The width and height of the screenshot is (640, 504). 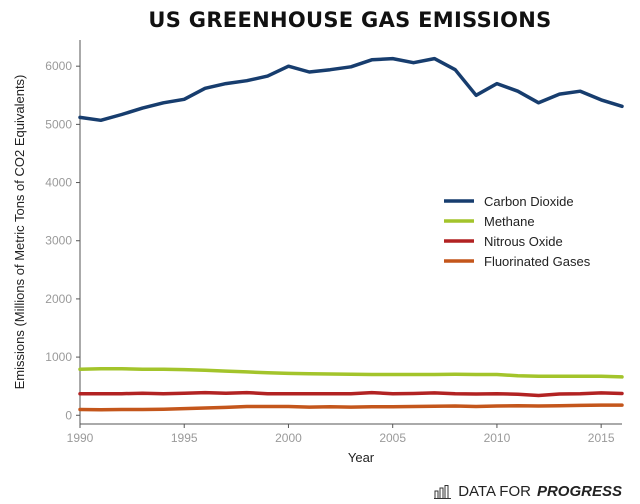 What do you see at coordinates (523, 241) in the screenshot?
I see `legend-label-2: Nitrous Oxide` at bounding box center [523, 241].